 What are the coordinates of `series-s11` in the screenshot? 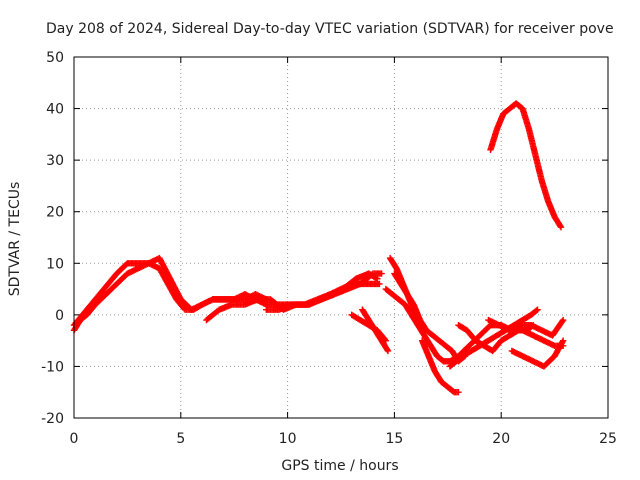 It's located at (526, 327).